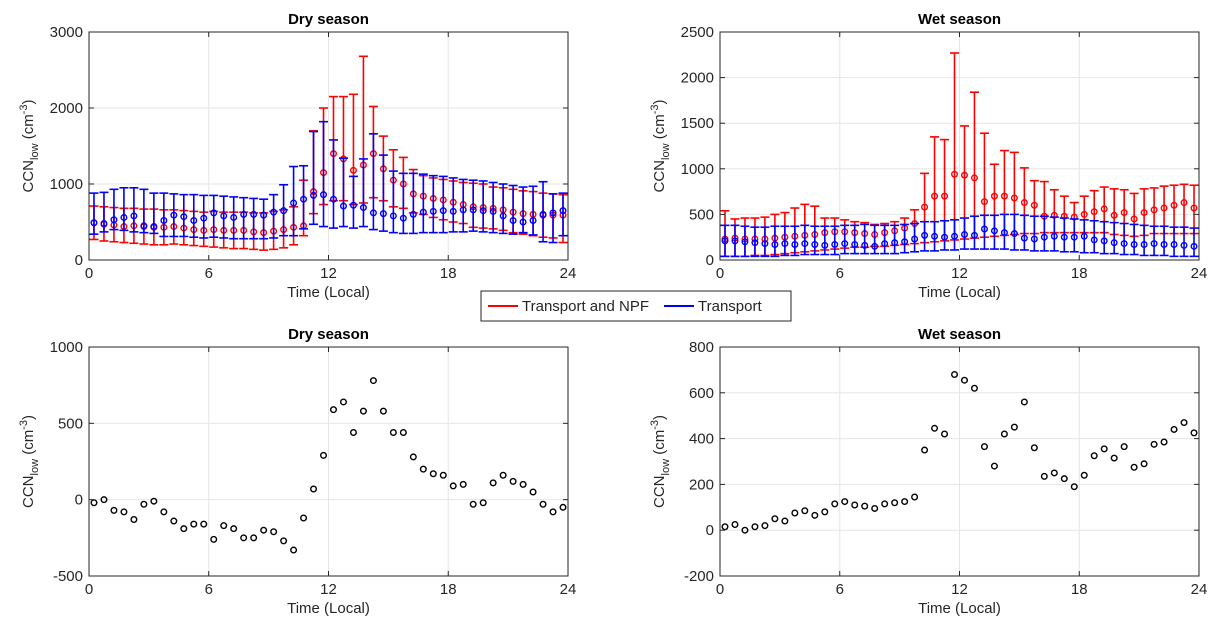  What do you see at coordinates (66, 184) in the screenshot?
I see `y-tick-label: 1000` at bounding box center [66, 184].